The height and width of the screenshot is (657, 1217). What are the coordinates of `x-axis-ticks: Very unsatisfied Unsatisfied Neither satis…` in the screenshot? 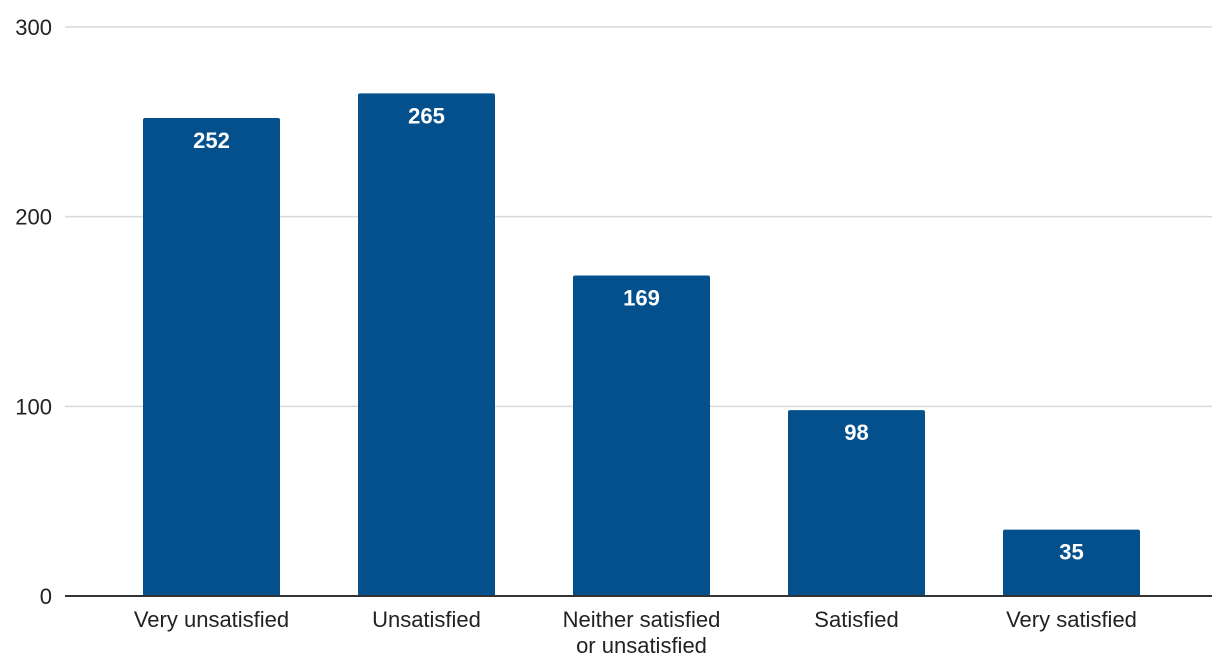 It's located at (635, 632).